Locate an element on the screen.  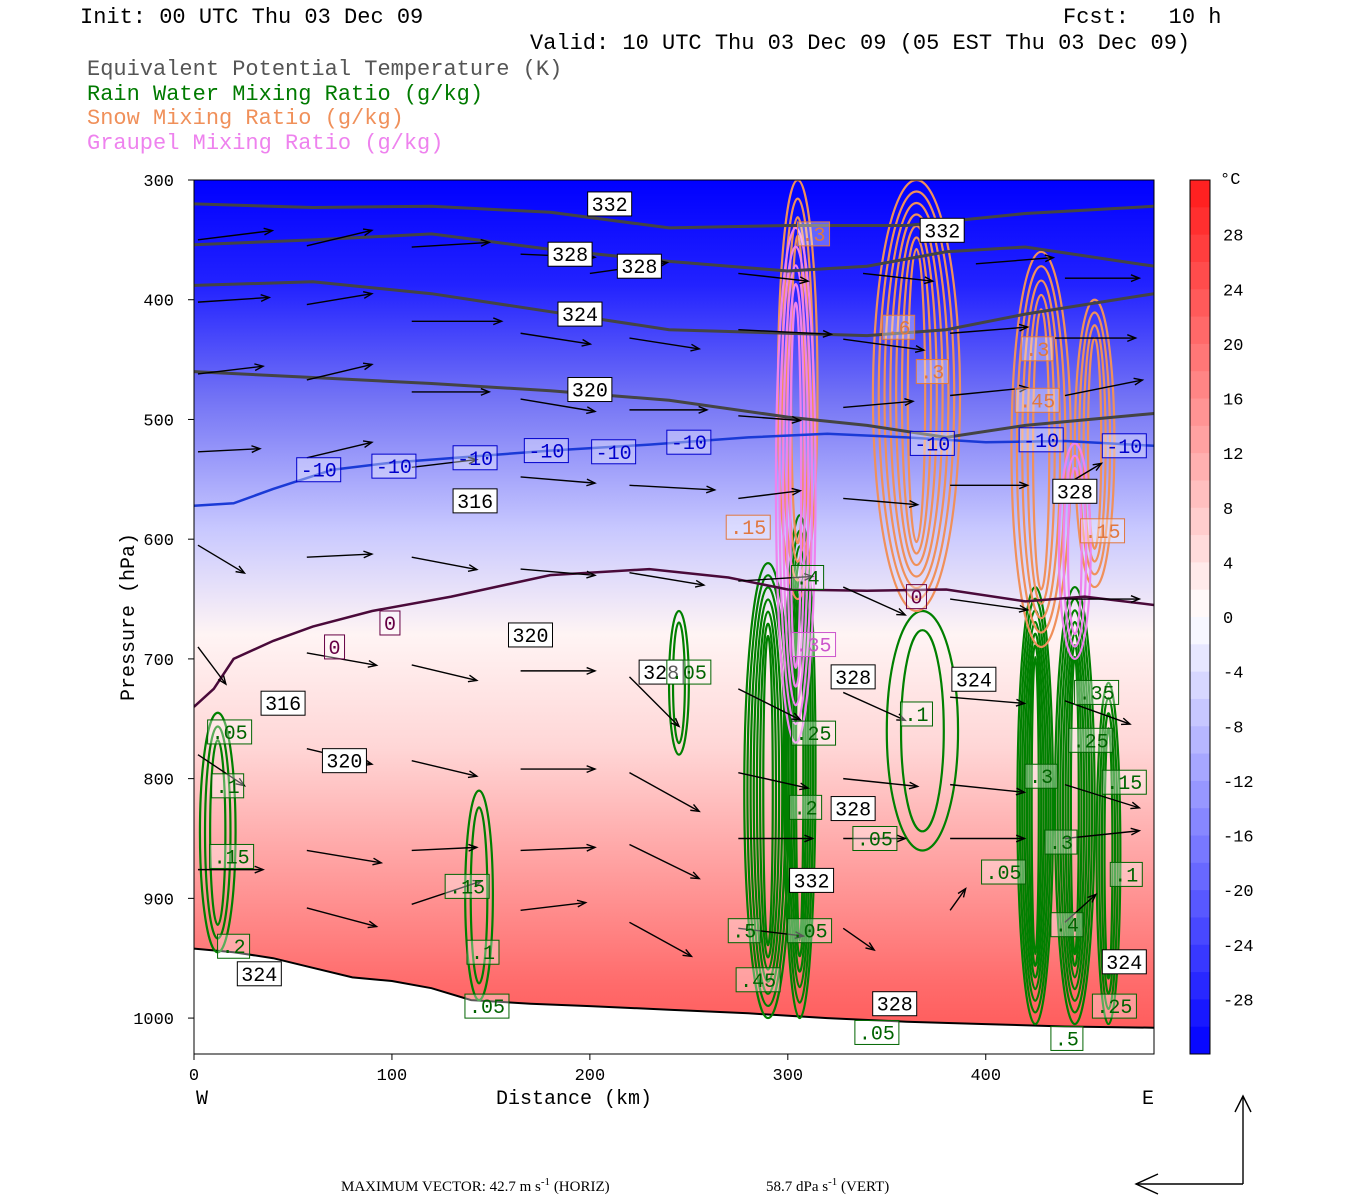
svg-text: .25 is located at coordinates (1091, 742).